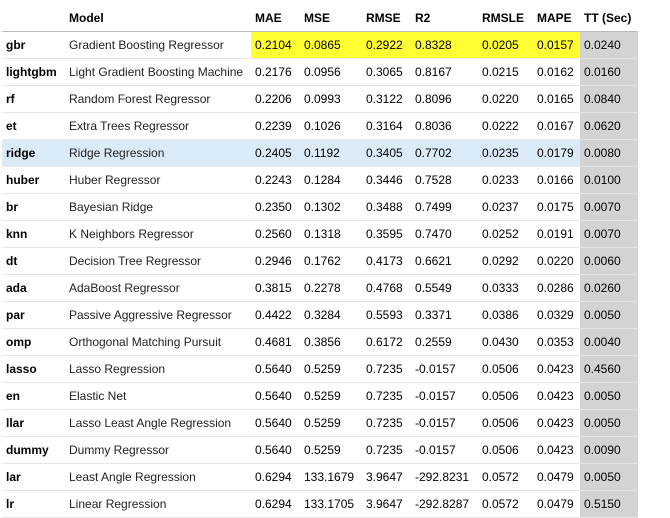 The height and width of the screenshot is (518, 670). Describe the element at coordinates (275, 288) in the screenshot. I see `mae-cell: 0.3815` at that location.